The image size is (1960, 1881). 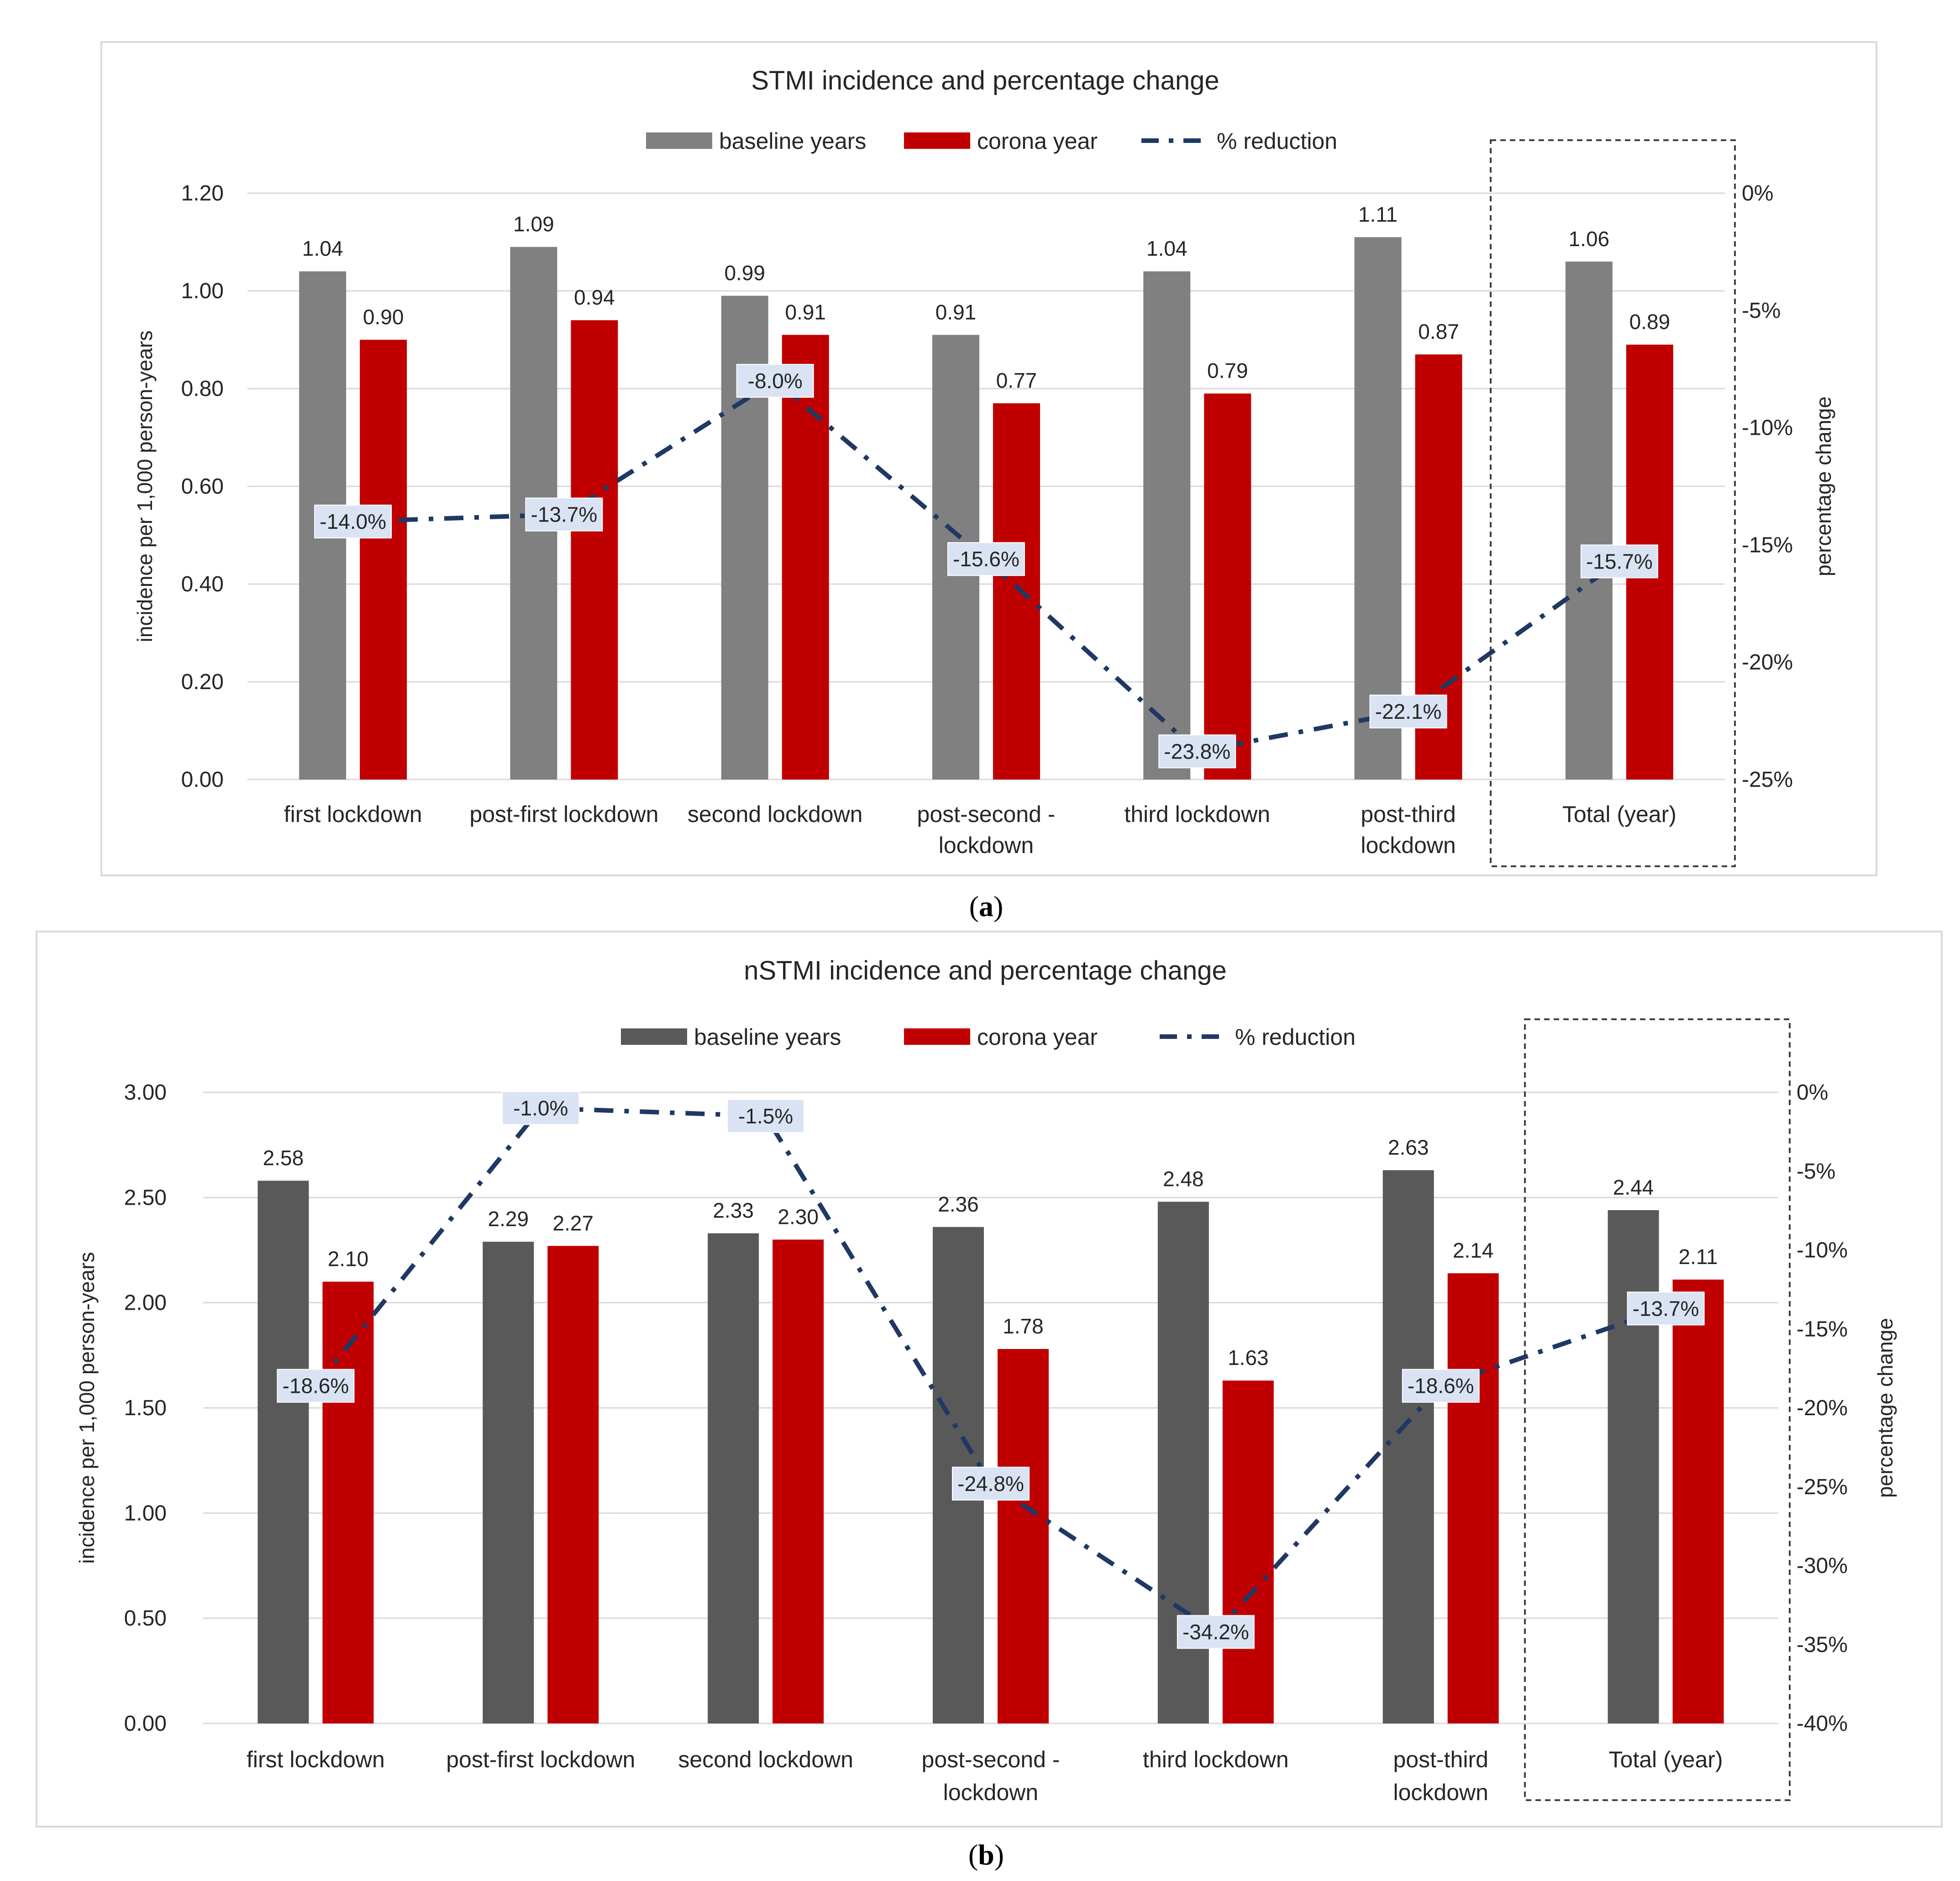 What do you see at coordinates (145, 1303) in the screenshot?
I see `p1-y-tick-label: 2.00` at bounding box center [145, 1303].